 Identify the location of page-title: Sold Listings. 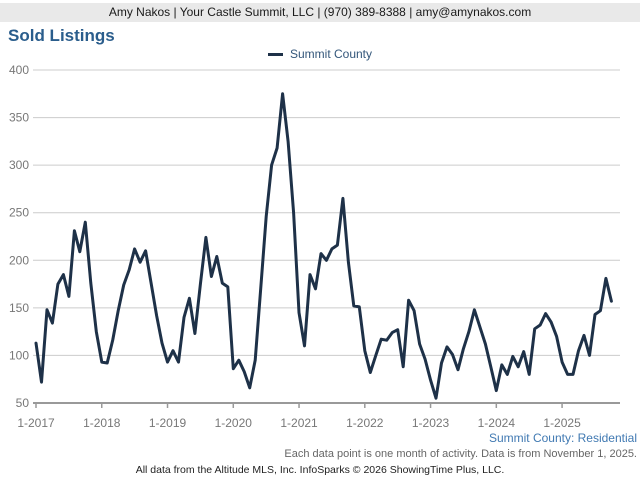
(61, 35).